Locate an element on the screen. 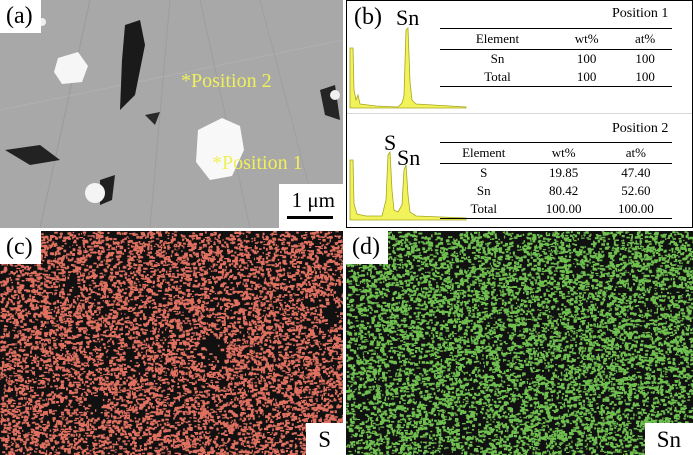 Image resolution: width=693 pixels, height=455 pixels. table-cell: 19.85 is located at coordinates (564, 172).